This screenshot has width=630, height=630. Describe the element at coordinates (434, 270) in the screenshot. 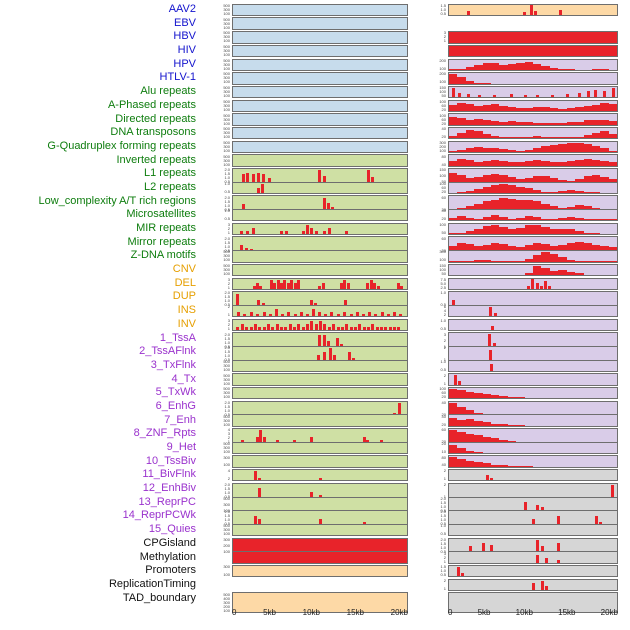

I see `y-axis-right: 150 100 50` at that location.